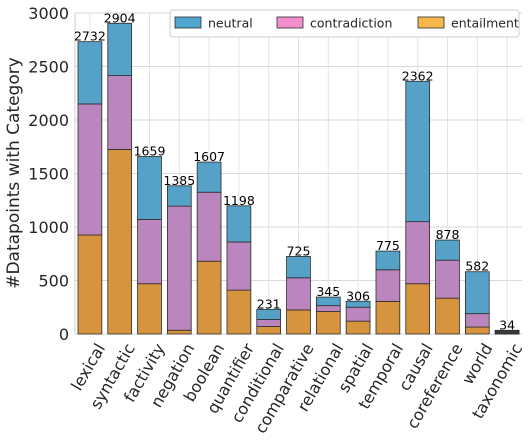  What do you see at coordinates (485, 23) in the screenshot?
I see `legend-label-entailment: entailment` at bounding box center [485, 23].